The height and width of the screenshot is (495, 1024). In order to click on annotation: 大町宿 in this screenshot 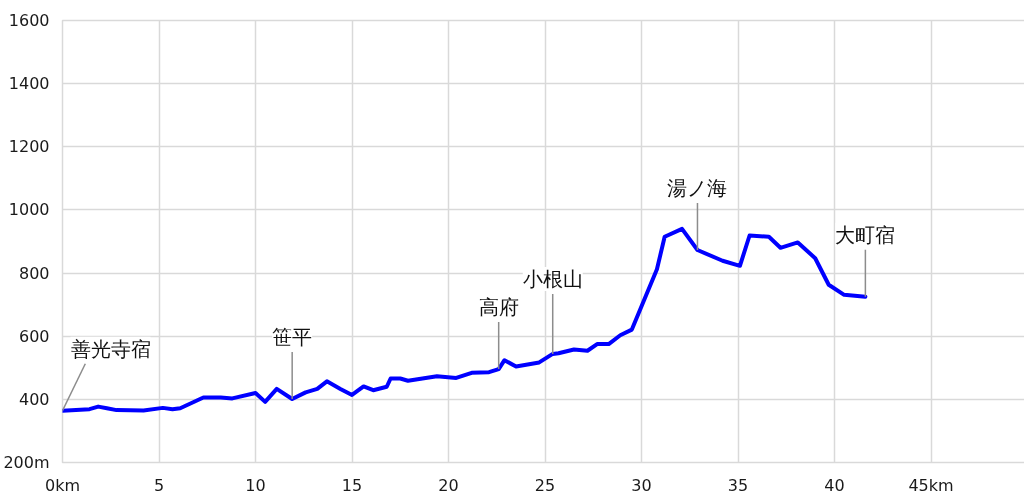, I will do `click(865, 234)`.